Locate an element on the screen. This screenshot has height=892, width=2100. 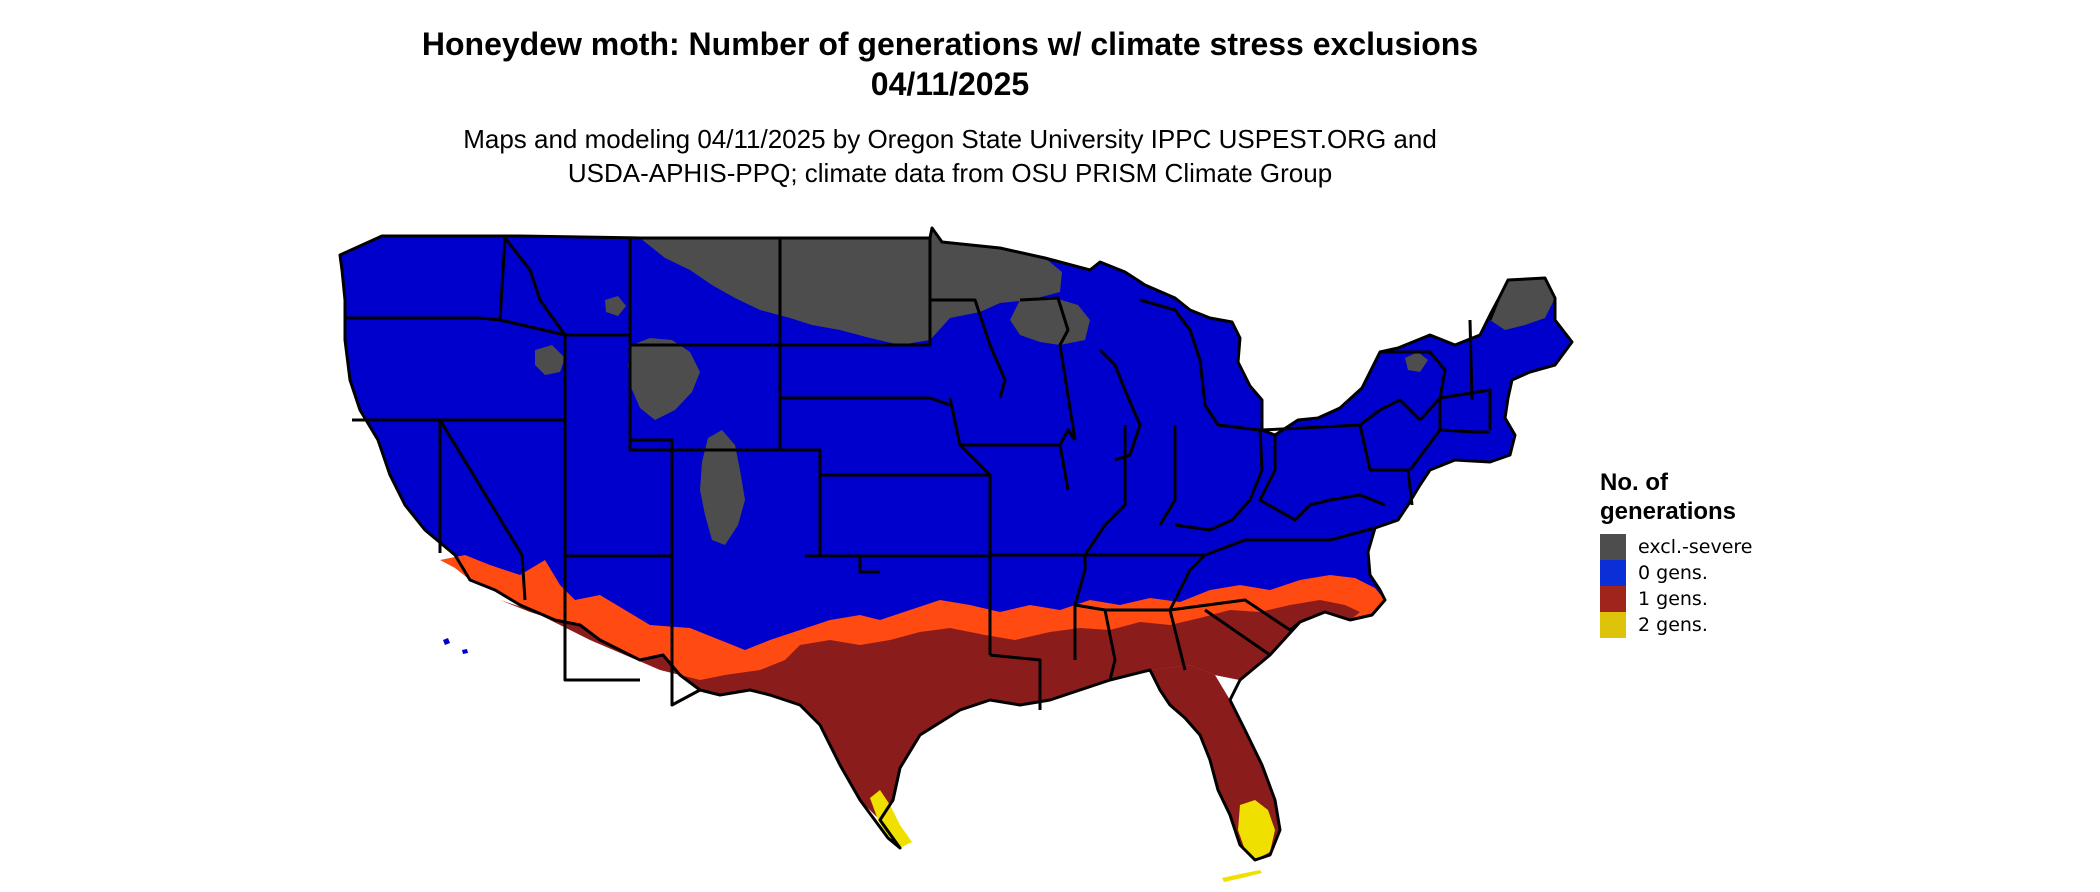
legend-label-excluded: excl.-severe is located at coordinates (1695, 547).